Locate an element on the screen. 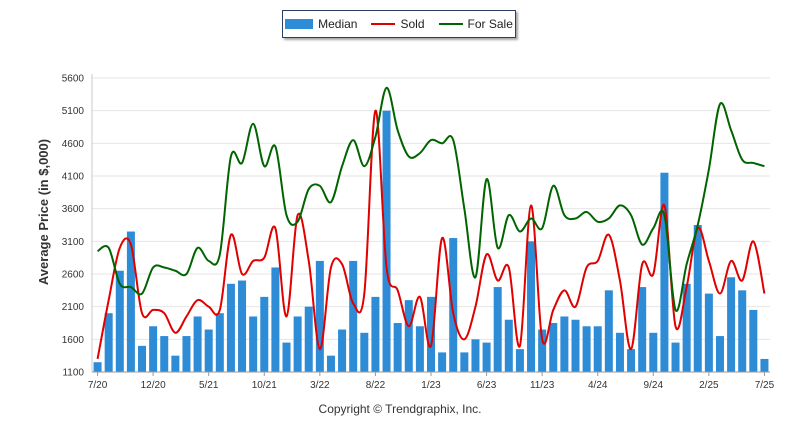 The width and height of the screenshot is (800, 434). y-tick-label: 5600 is located at coordinates (73, 79).